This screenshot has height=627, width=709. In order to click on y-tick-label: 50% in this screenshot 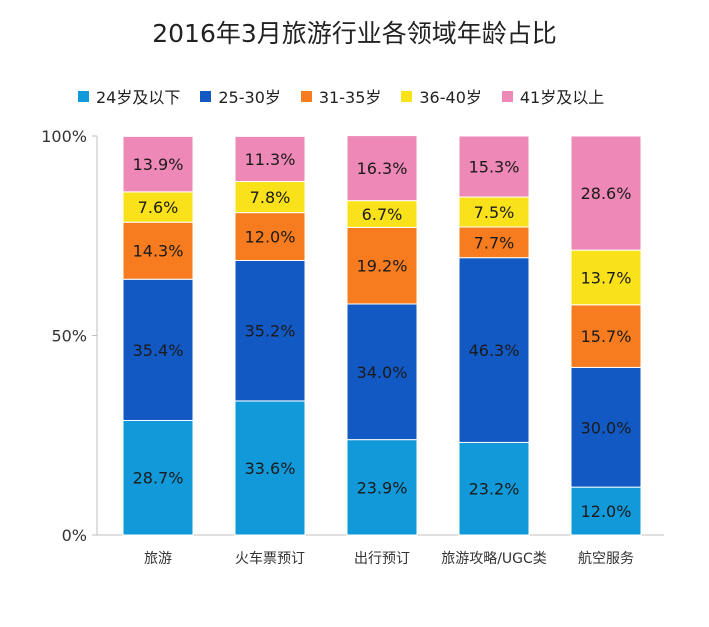, I will do `click(69, 336)`.